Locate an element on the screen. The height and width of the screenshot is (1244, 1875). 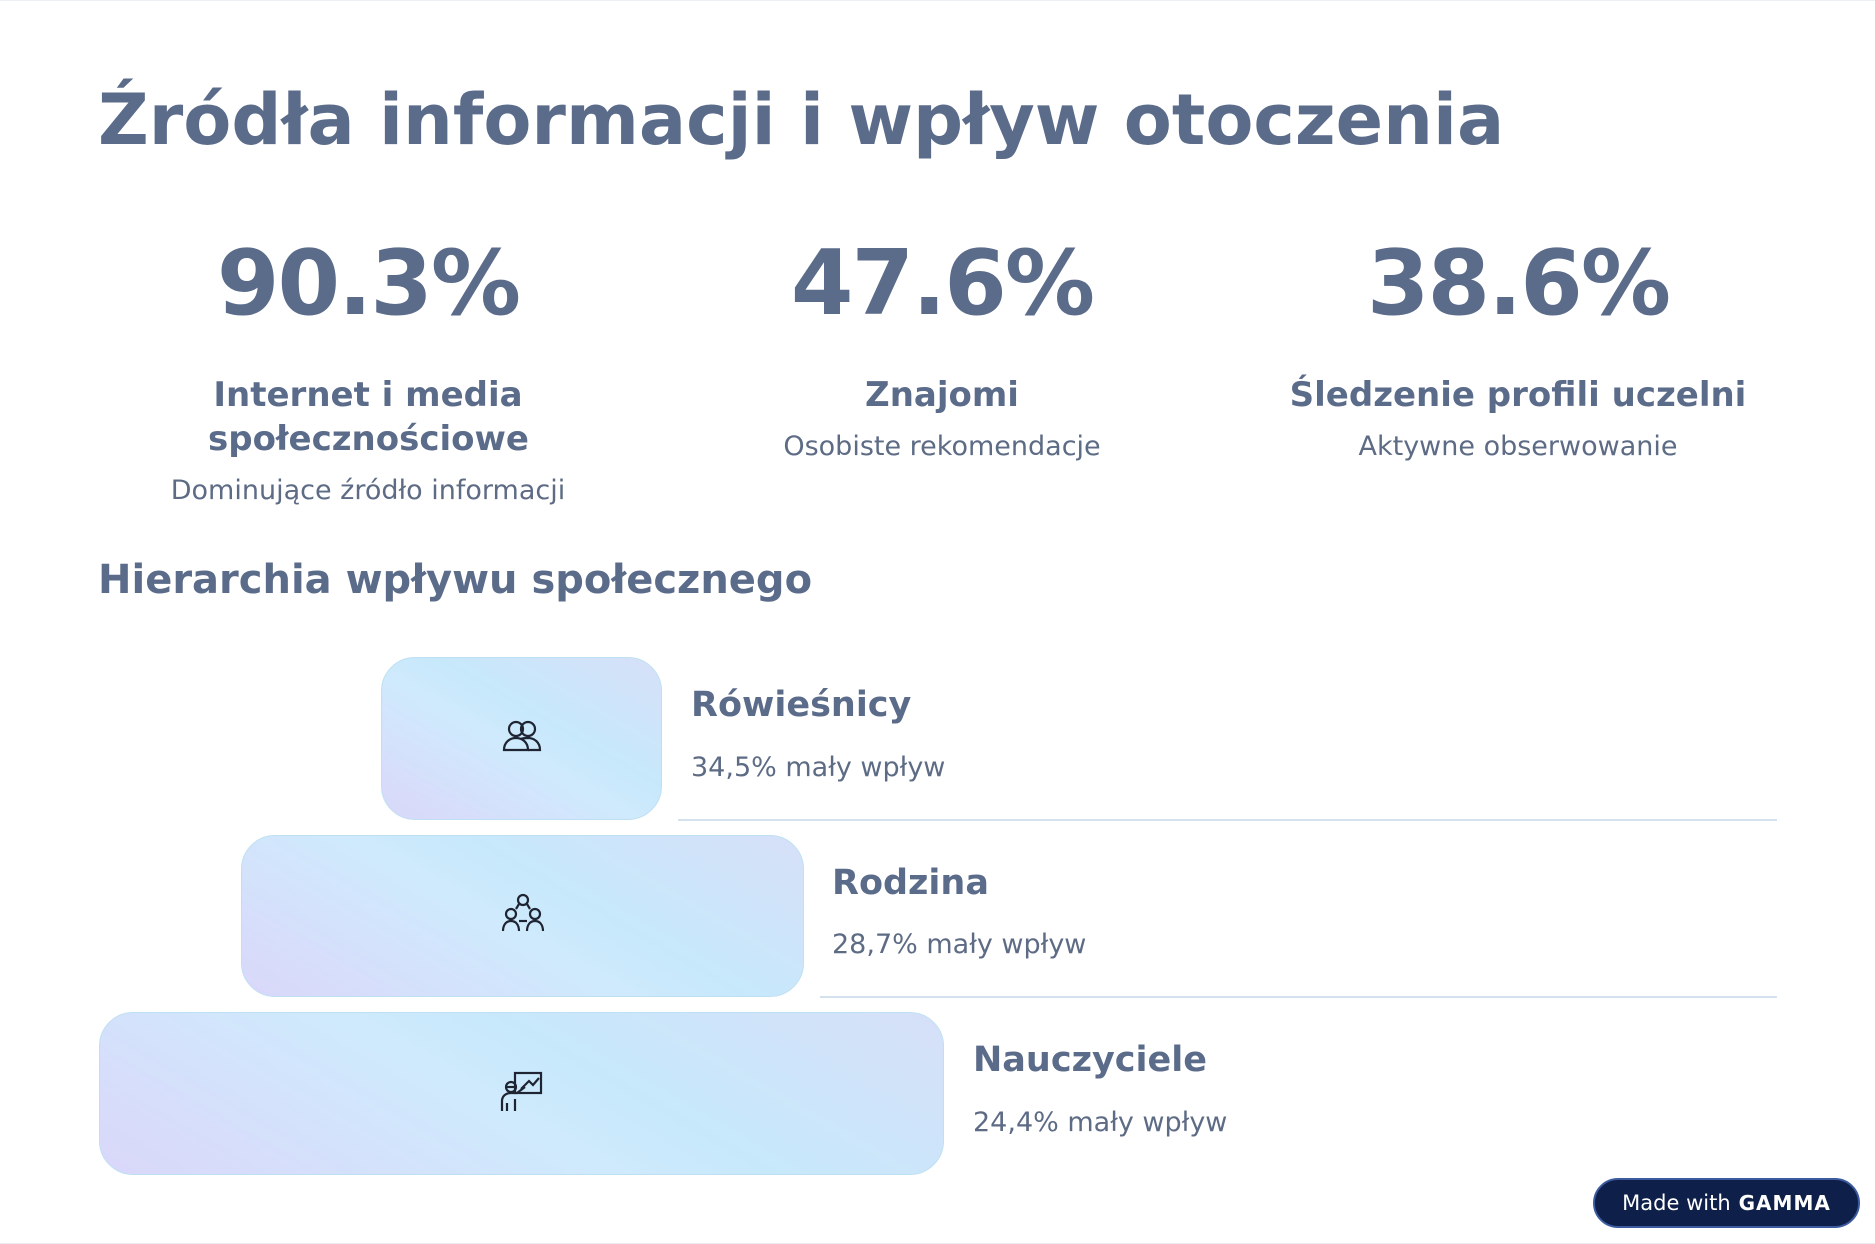
hierarchy-desc: 28,7% mały wpływ is located at coordinates (959, 944).